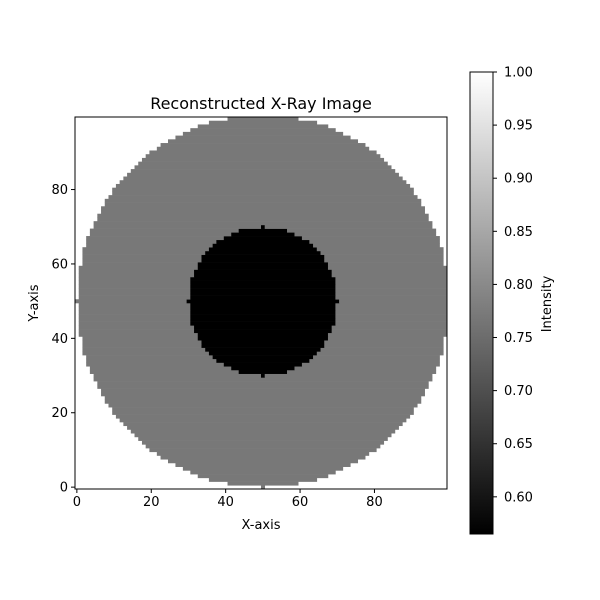  Describe the element at coordinates (518, 126) in the screenshot. I see `colorbar-tick-label: 0.95` at that location.